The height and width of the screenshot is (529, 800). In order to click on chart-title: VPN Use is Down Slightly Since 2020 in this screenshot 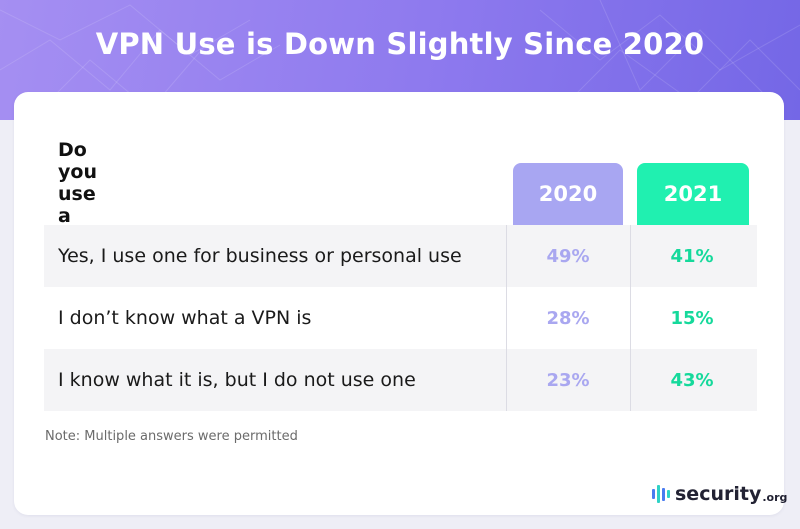, I will do `click(400, 44)`.